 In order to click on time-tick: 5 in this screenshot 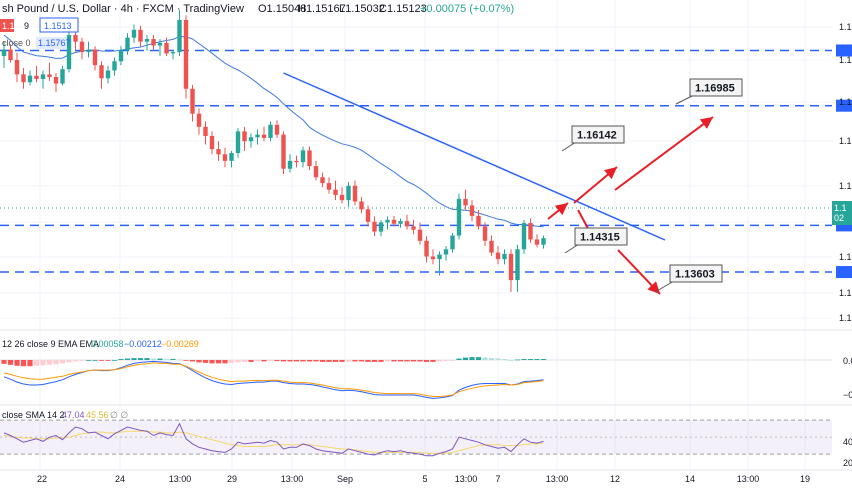, I will do `click(424, 479)`.